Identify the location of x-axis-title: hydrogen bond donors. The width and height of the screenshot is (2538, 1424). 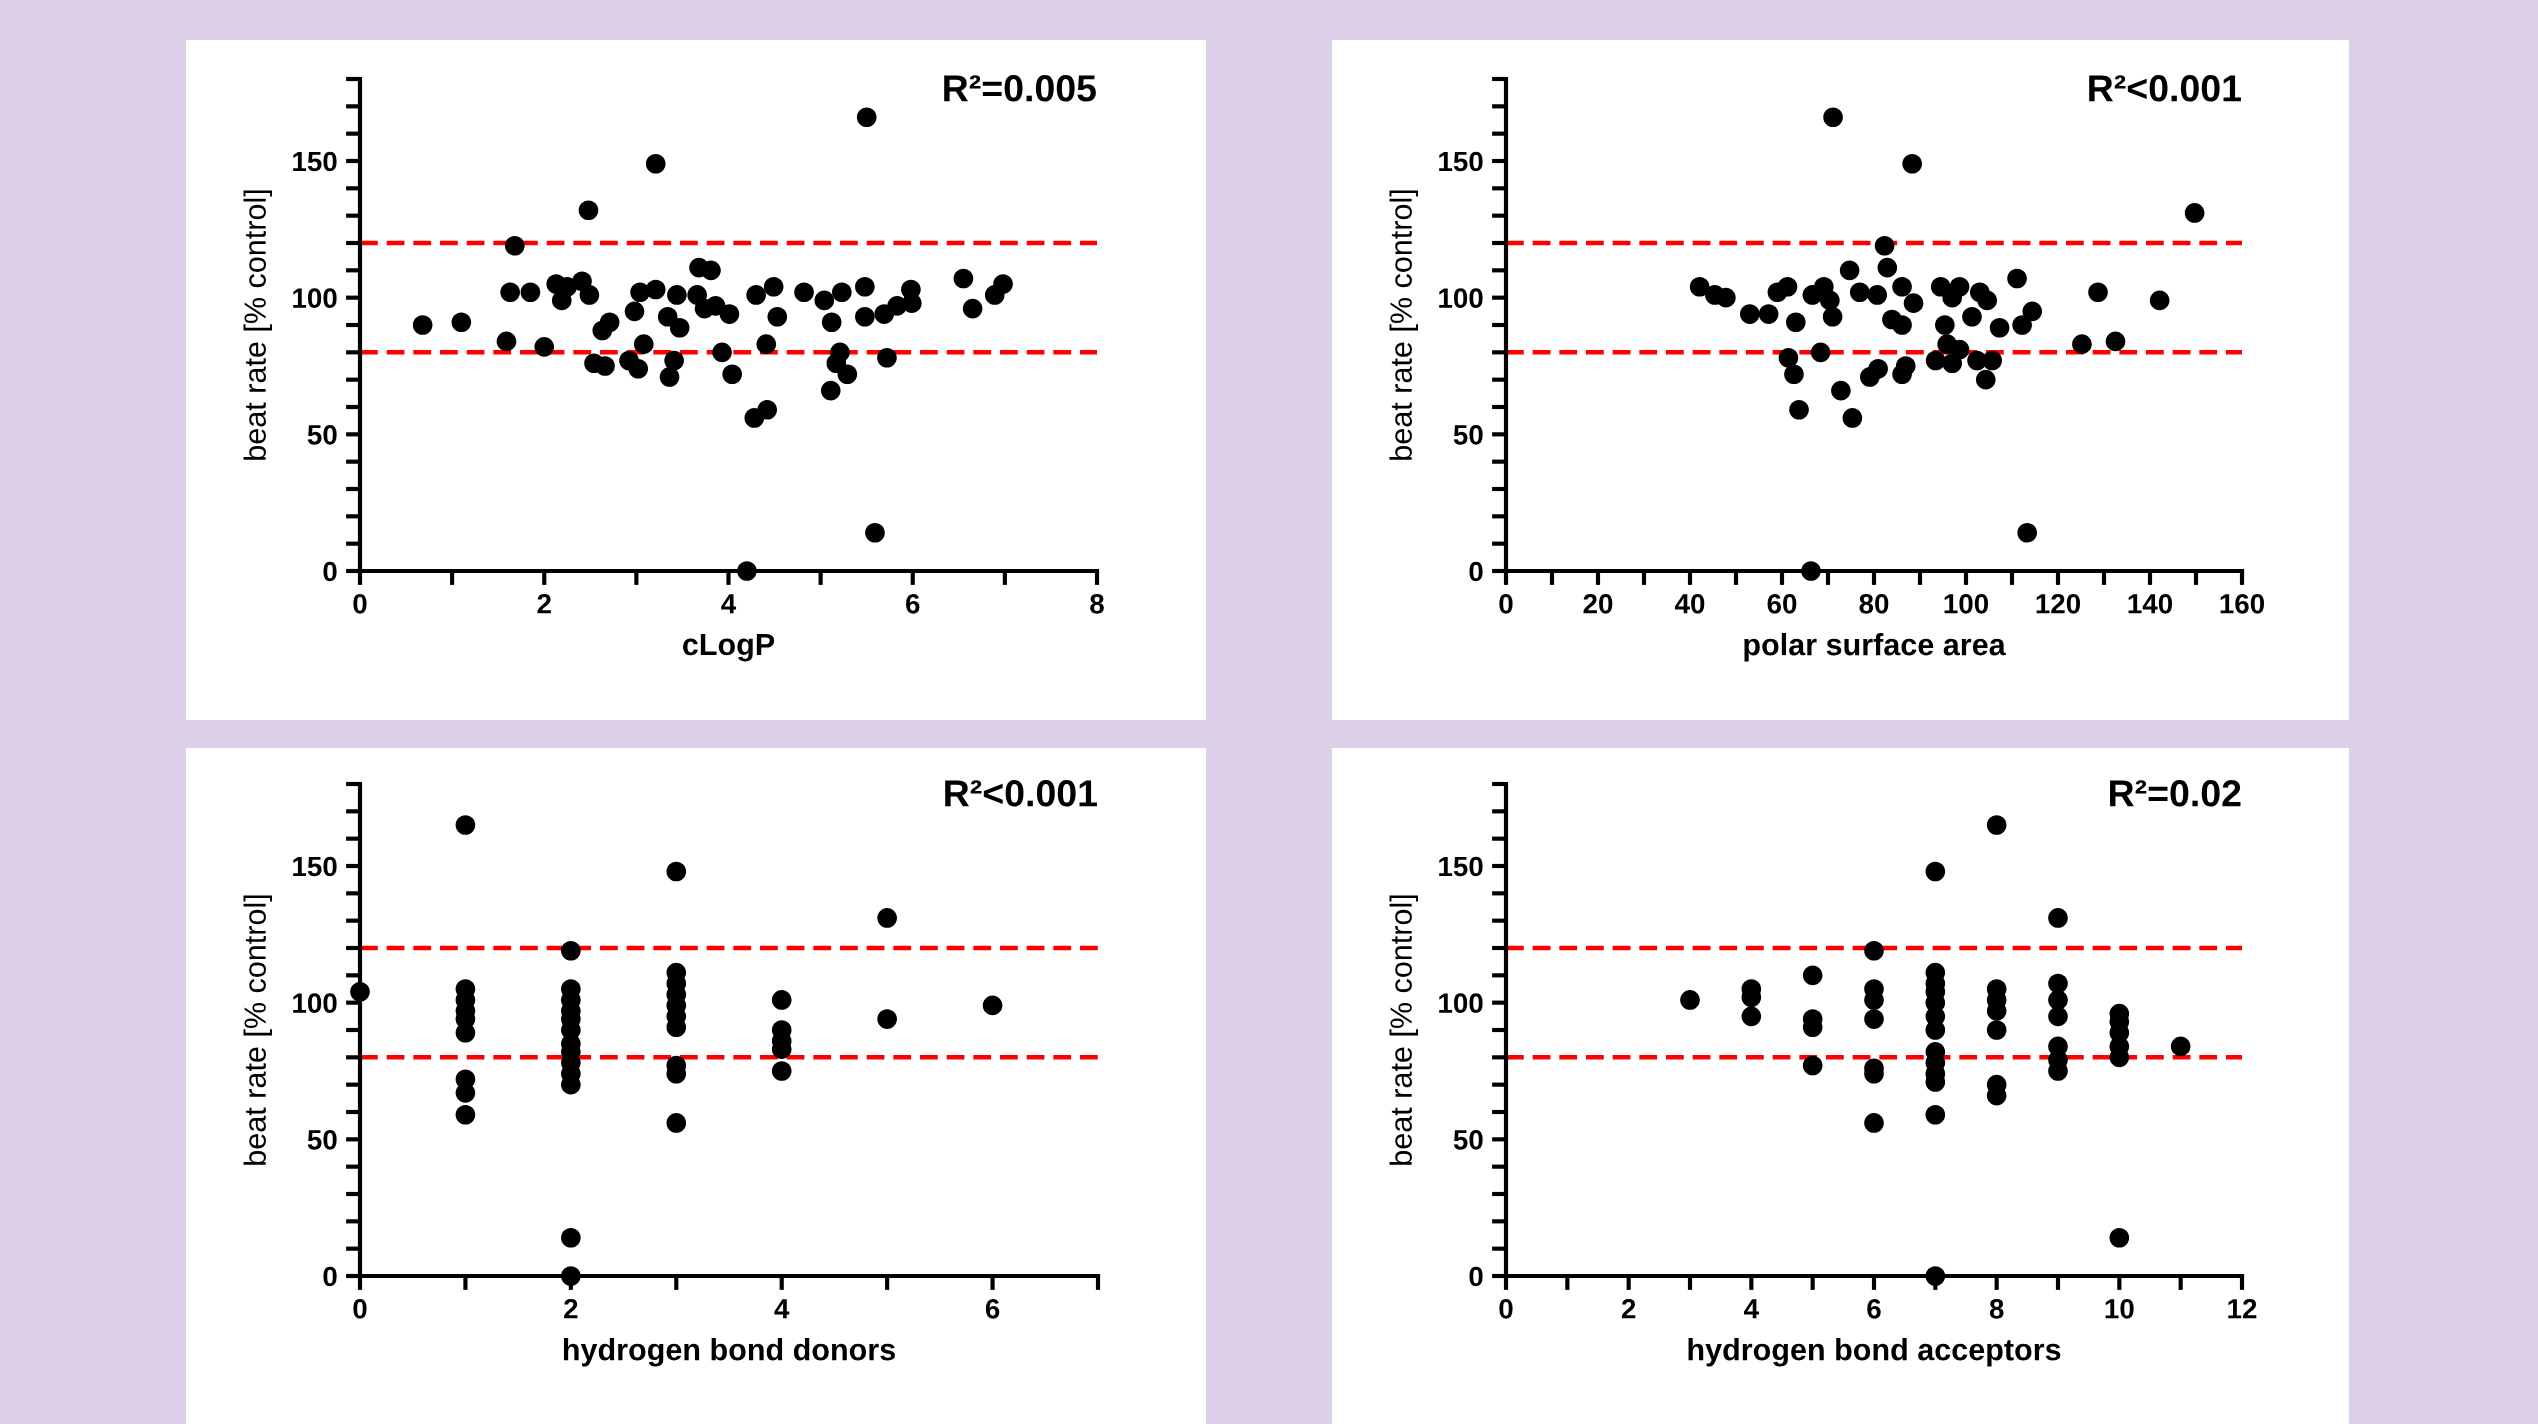
(729, 1352).